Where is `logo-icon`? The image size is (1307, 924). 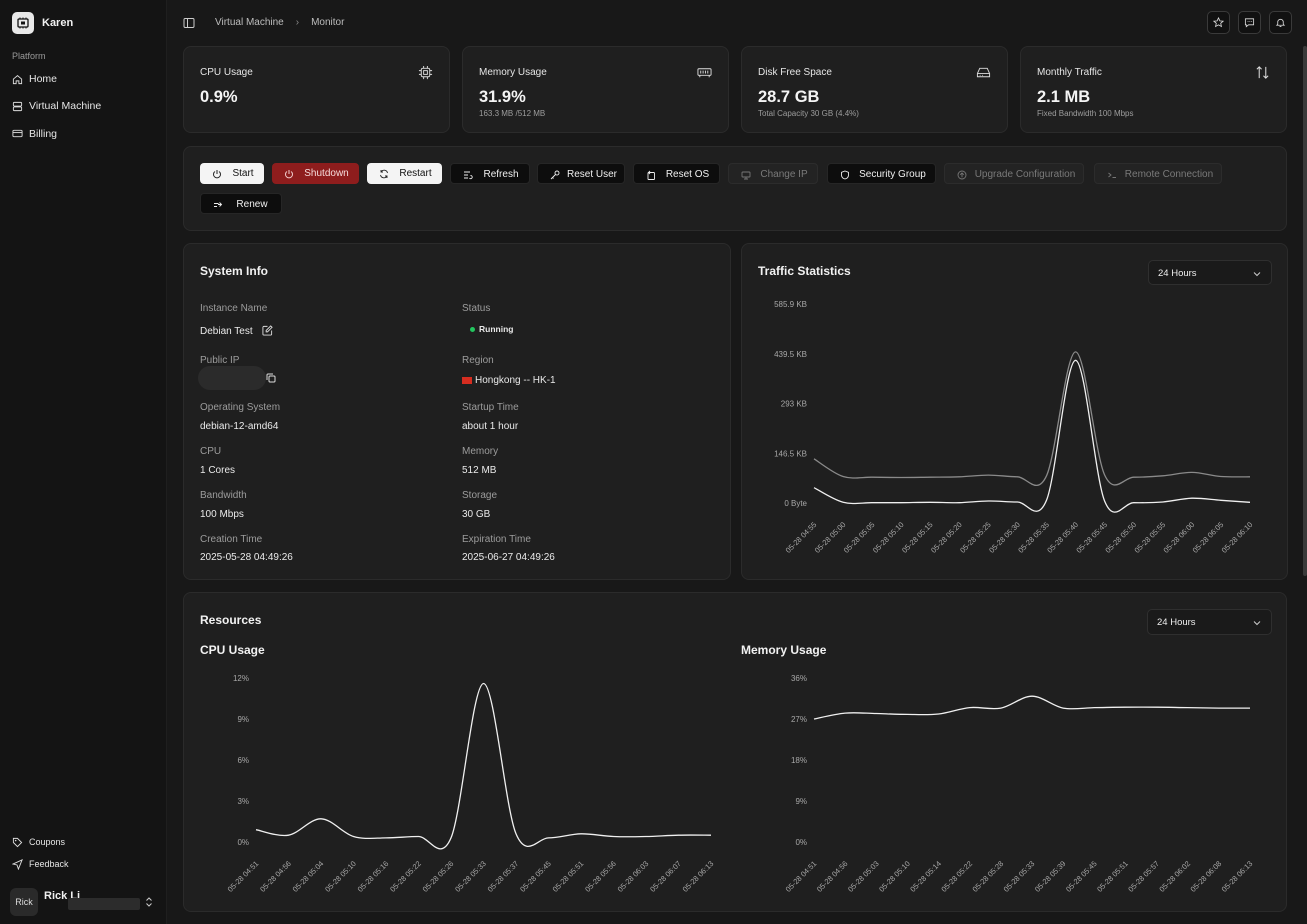
logo-icon is located at coordinates (23, 23).